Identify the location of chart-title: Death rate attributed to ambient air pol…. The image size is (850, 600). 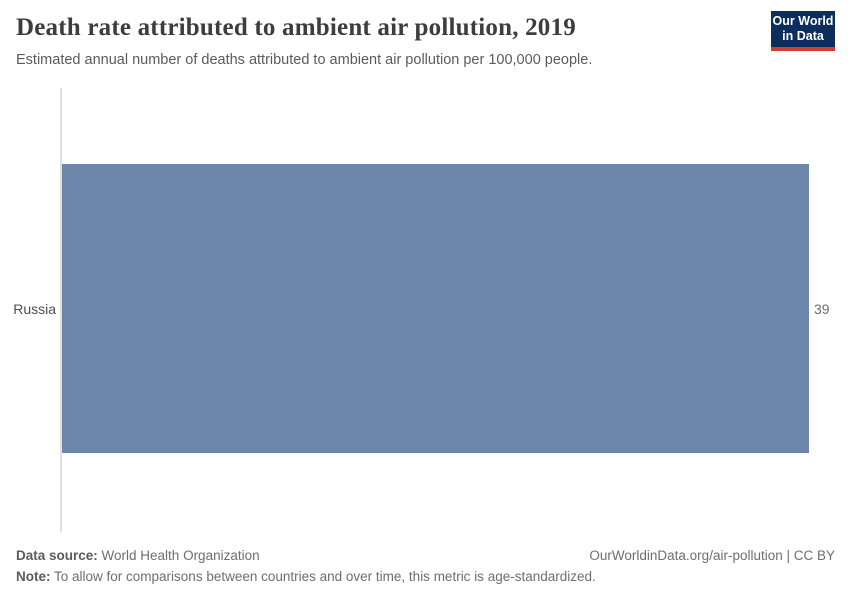
(296, 27).